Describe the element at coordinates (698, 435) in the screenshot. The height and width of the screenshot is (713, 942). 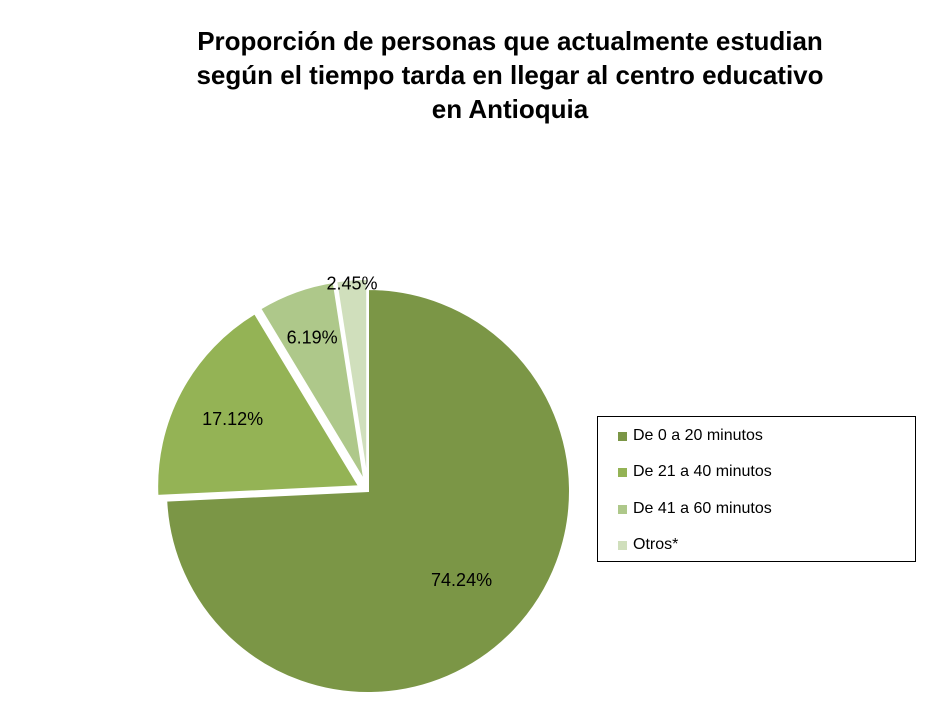
I see `legend-label: De 0 a 20 minutos` at that location.